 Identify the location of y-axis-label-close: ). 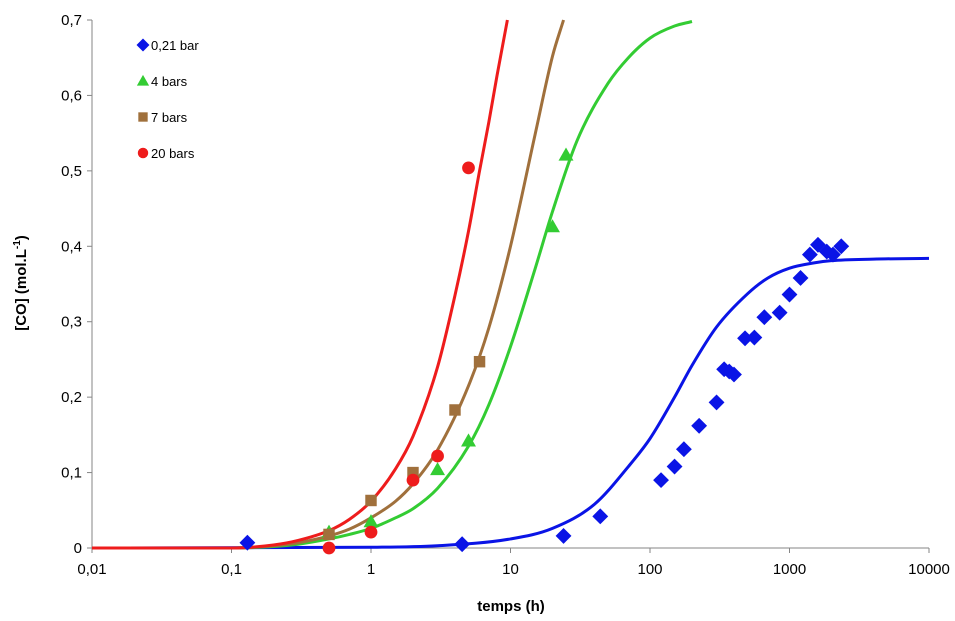
(21, 237).